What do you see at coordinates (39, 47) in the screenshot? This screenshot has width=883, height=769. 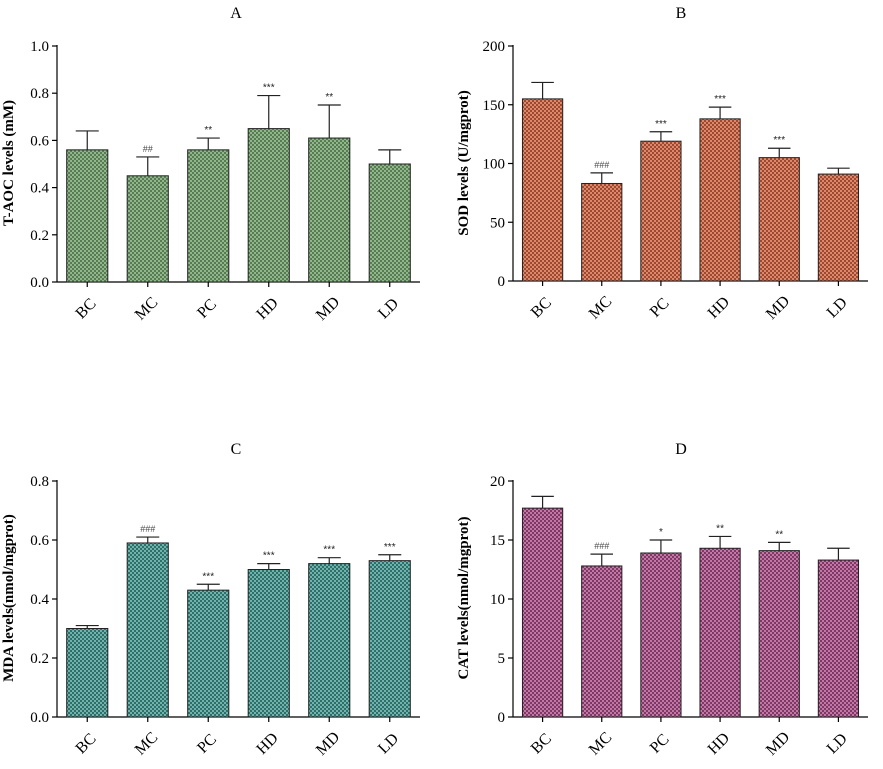 I see `y-tick-label: 1.0` at bounding box center [39, 47].